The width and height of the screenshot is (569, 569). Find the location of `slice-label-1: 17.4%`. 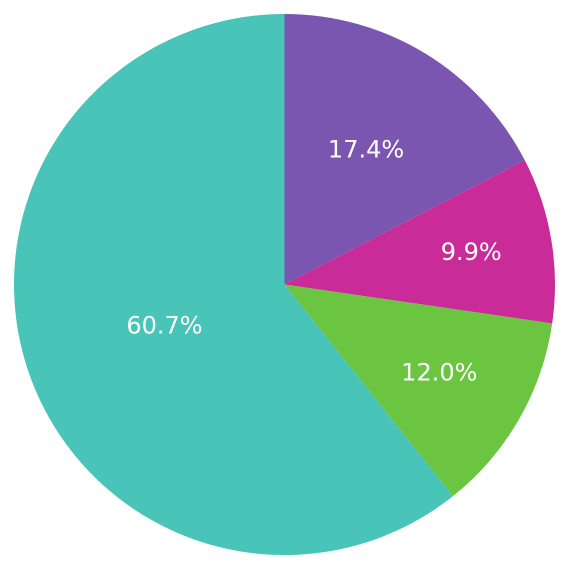

slice-label-1: 17.4% is located at coordinates (366, 149).